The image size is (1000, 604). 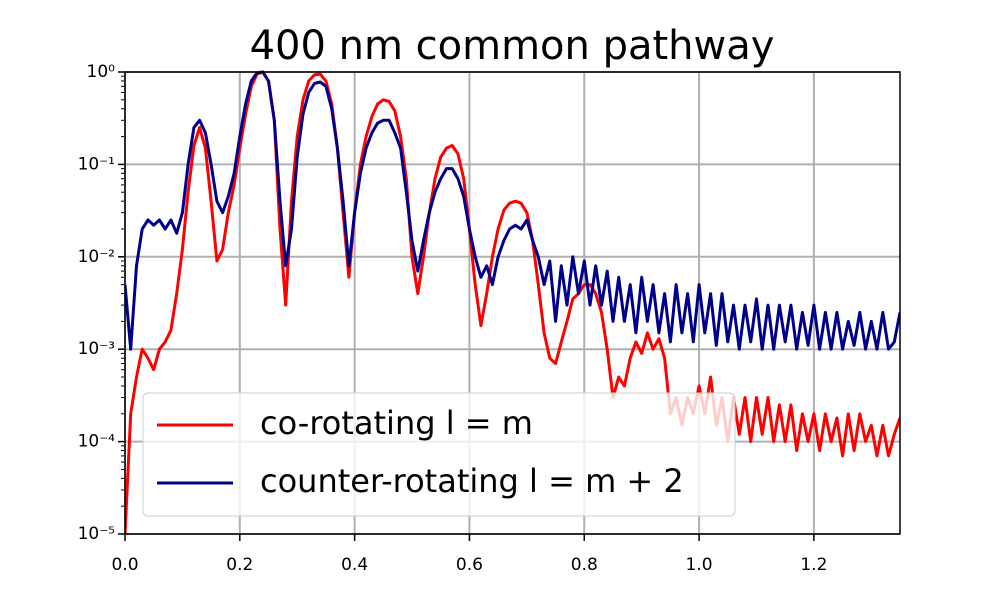 What do you see at coordinates (472, 481) in the screenshot?
I see `legend-label: counter-rotating l = m + 2` at bounding box center [472, 481].